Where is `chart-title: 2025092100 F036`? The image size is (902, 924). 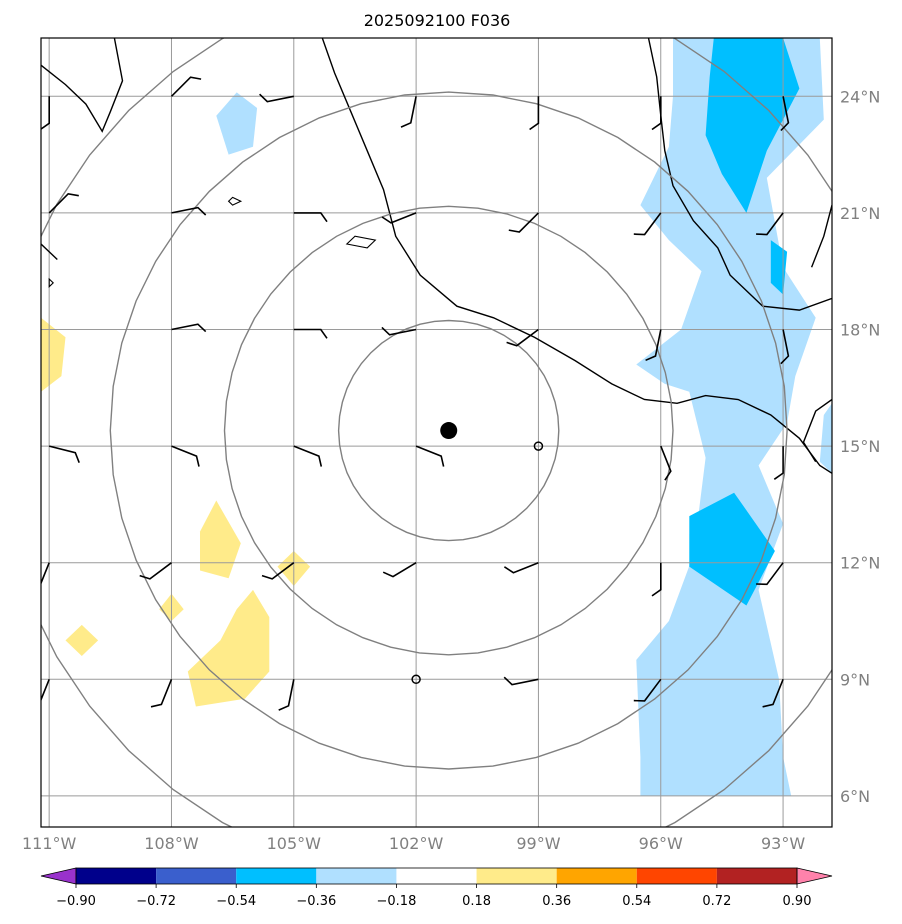
chart-title: 2025092100 F036 is located at coordinates (437, 20).